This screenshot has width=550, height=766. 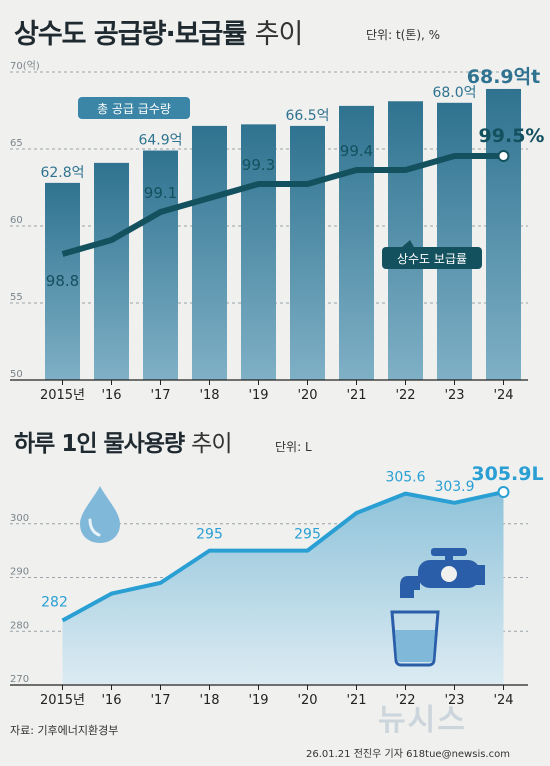 I want to click on chart2-unit: 단위: L, so click(x=293, y=447).